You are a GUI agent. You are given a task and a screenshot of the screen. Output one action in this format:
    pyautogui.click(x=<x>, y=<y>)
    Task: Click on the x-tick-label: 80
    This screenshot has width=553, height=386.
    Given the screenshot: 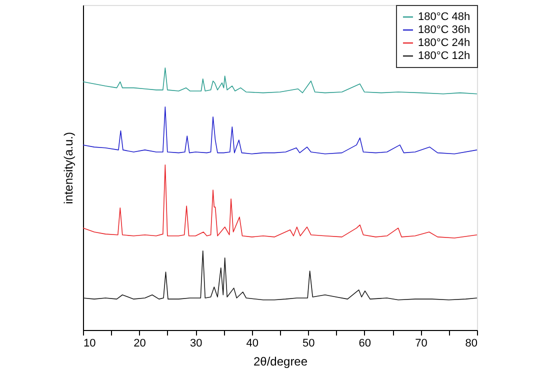 What is the action you would take?
    pyautogui.click(x=471, y=344)
    